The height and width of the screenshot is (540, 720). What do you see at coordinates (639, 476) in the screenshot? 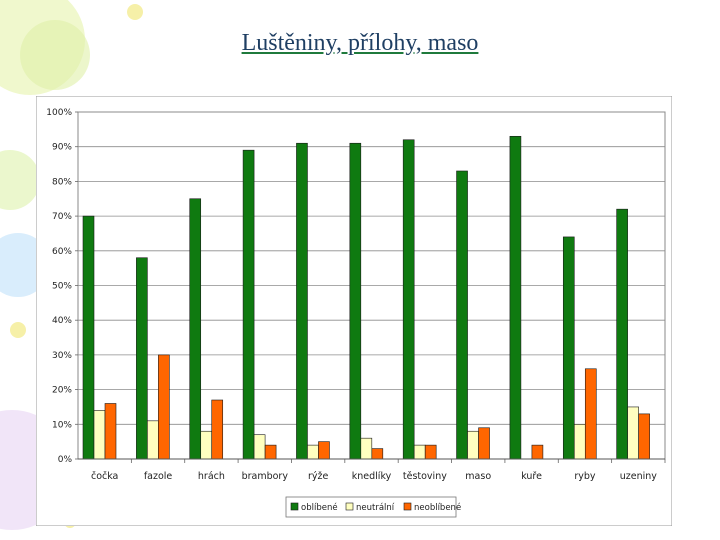
I see `x-tick-label: uzeniny` at bounding box center [639, 476].